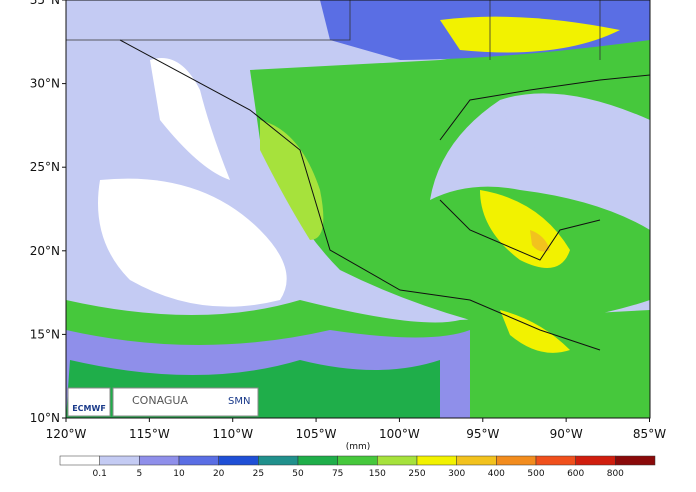 The width and height of the screenshot is (696, 492). I want to click on lon-label: 90°W, so click(566, 434).